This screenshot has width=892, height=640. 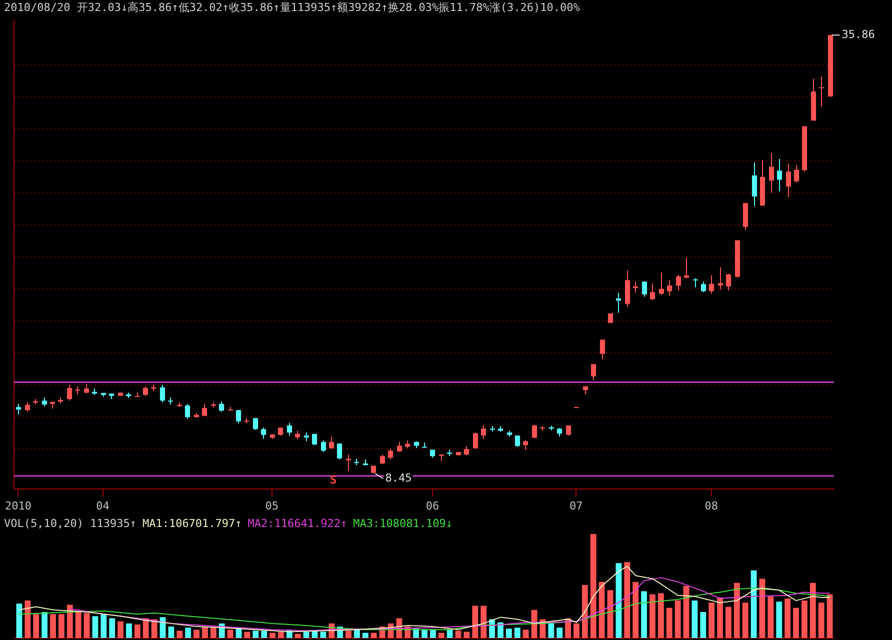 I want to click on x-tick-label: 06, so click(x=433, y=505).